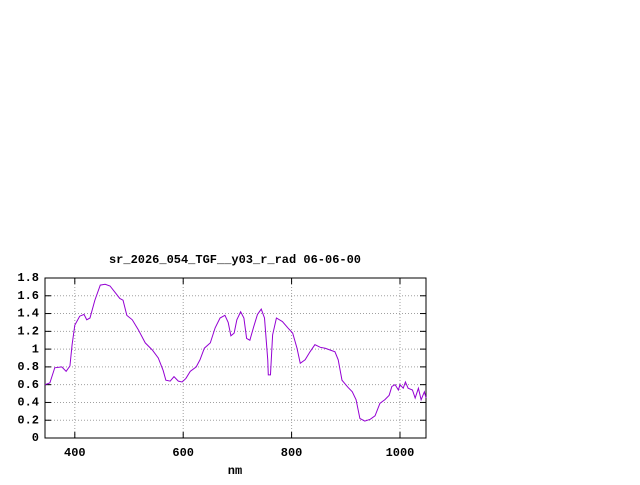 The image size is (640, 485). What do you see at coordinates (400, 453) in the screenshot?
I see `x-tick-label: 1000` at bounding box center [400, 453].